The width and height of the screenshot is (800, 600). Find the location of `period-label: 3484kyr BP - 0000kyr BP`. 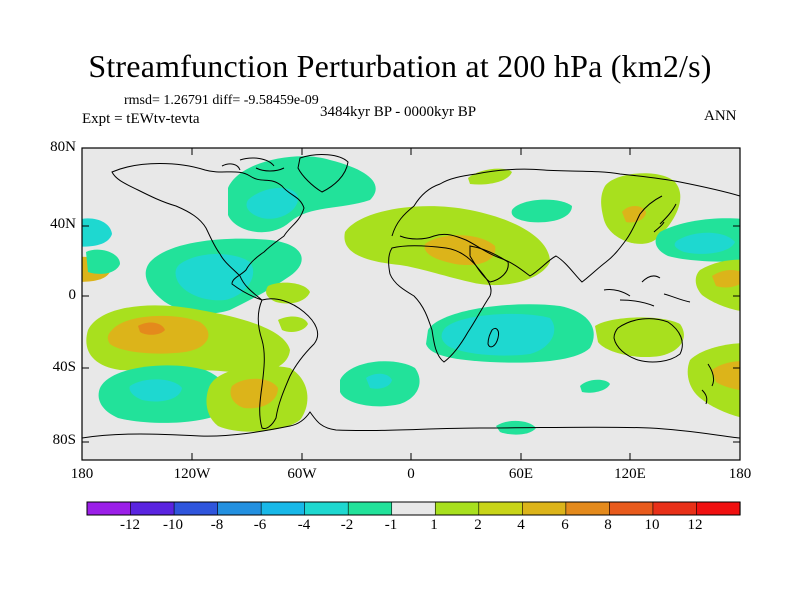

period-label: 3484kyr BP - 0000kyr BP is located at coordinates (398, 112).